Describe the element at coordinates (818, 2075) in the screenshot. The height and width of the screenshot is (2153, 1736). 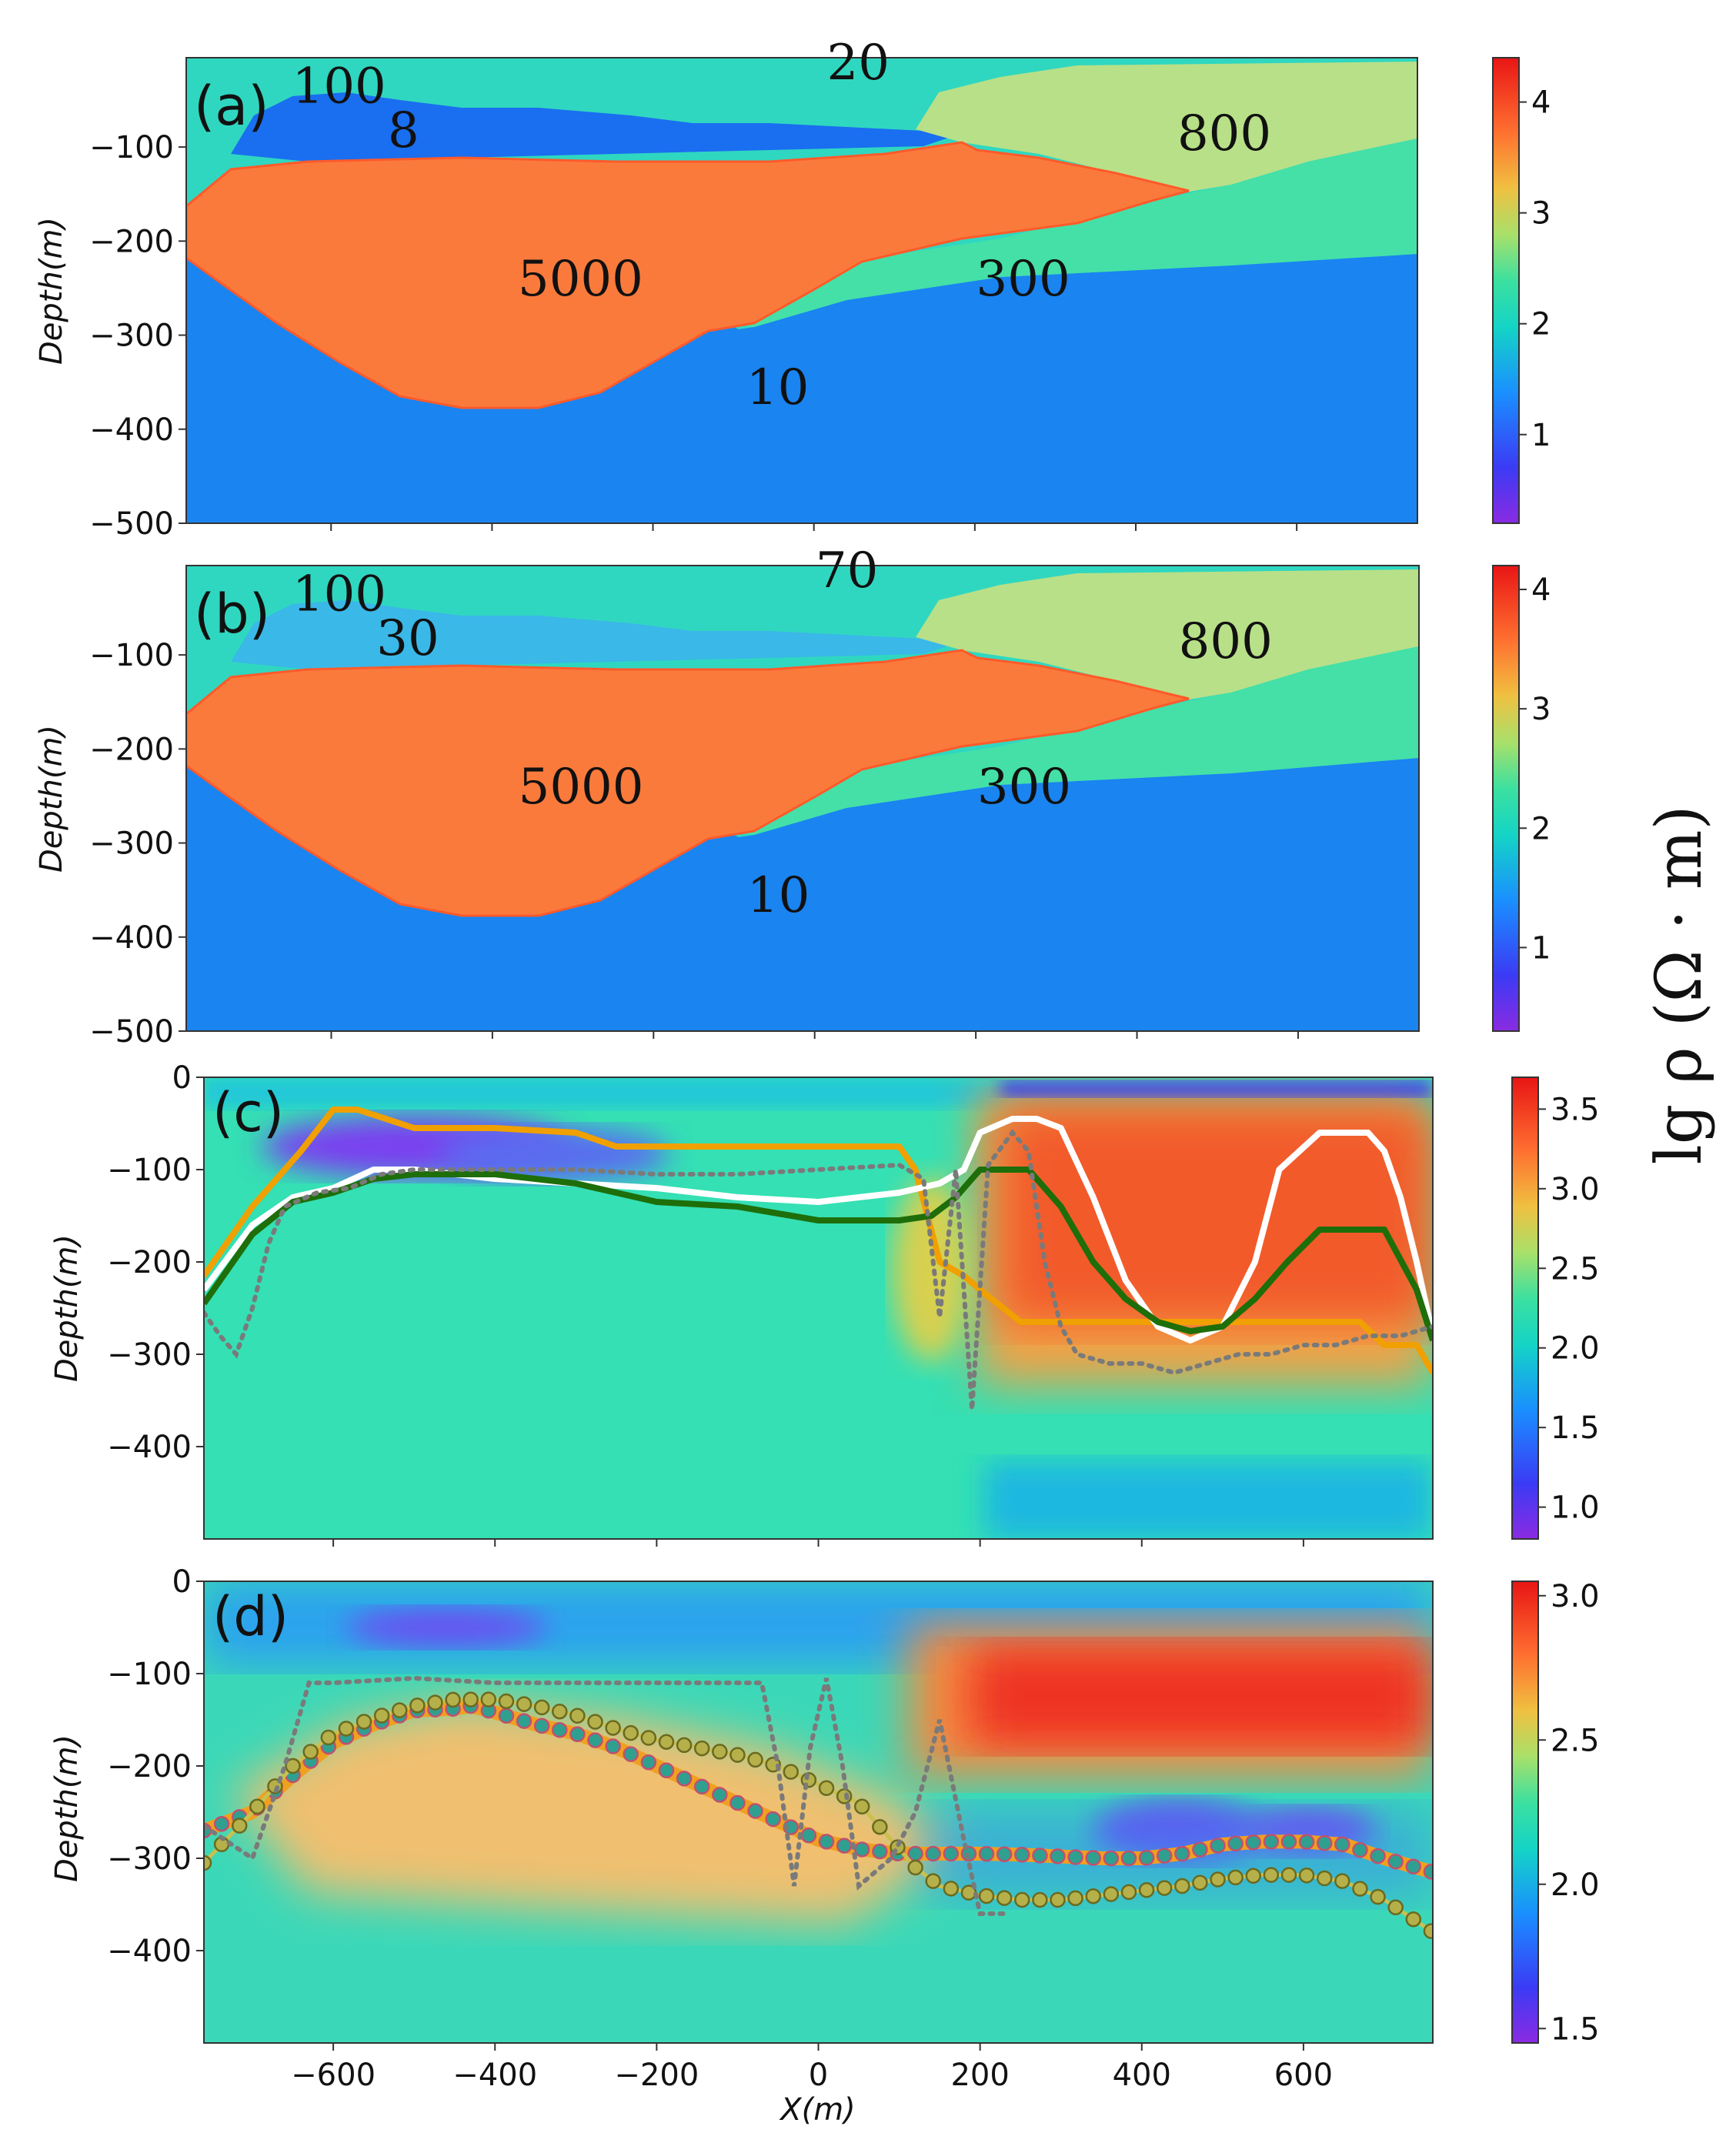
I see `x-tick-label: 0` at that location.